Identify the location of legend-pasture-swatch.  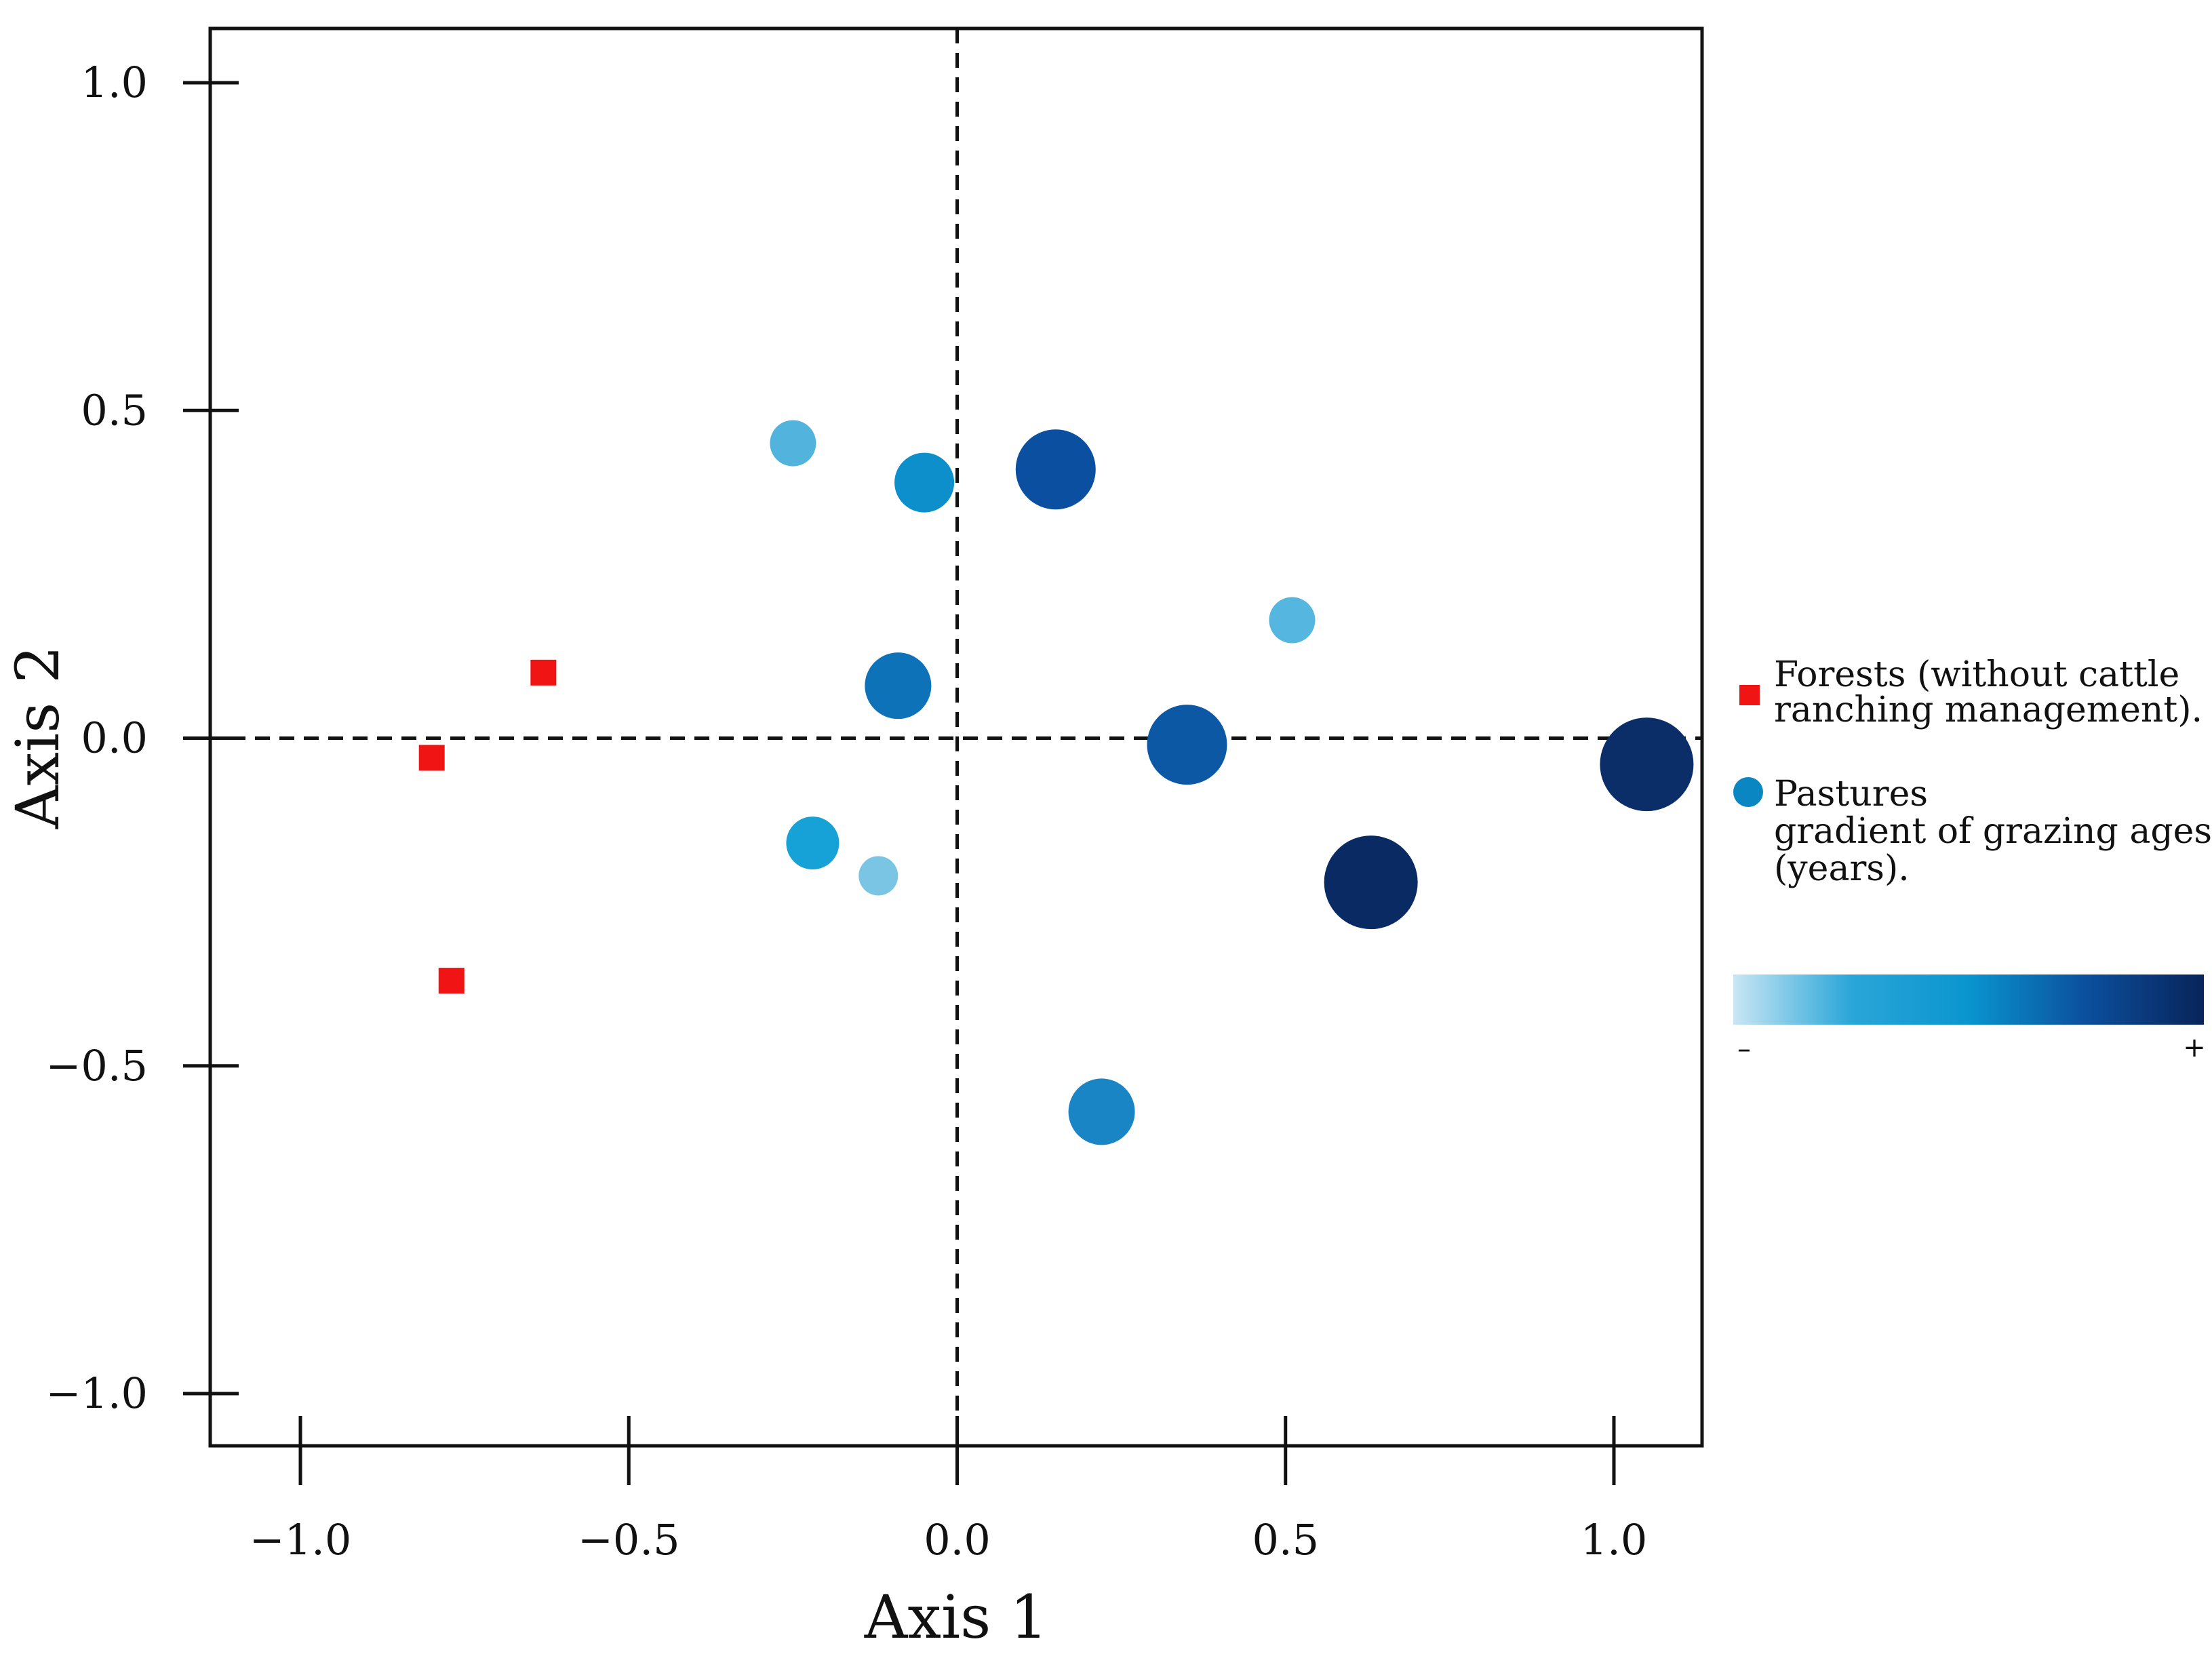
(1748, 792).